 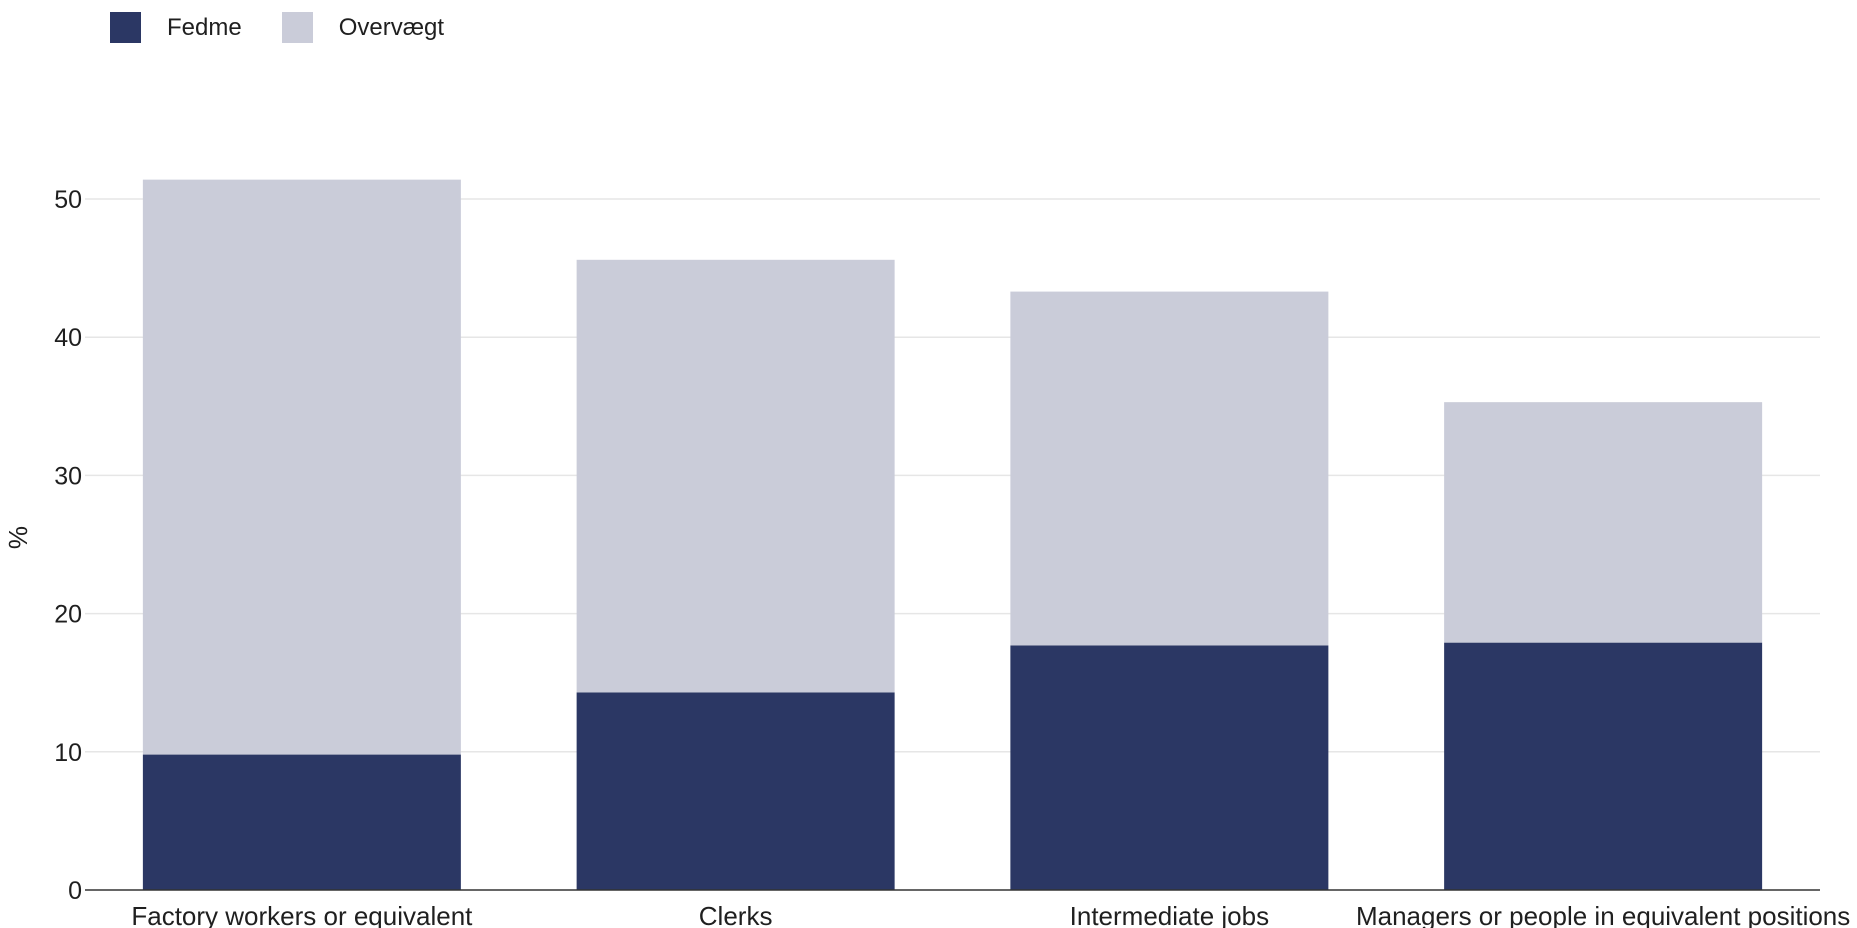 I want to click on y-tick-label: 30, so click(x=68, y=476).